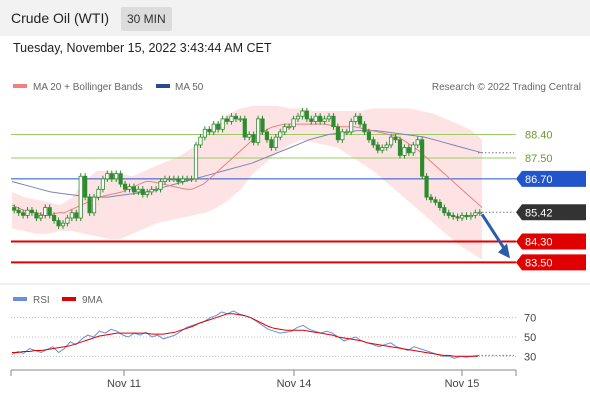 This screenshot has width=590, height=400. What do you see at coordinates (146, 19) in the screenshot?
I see `interval-selector: 30 MIN` at bounding box center [146, 19].